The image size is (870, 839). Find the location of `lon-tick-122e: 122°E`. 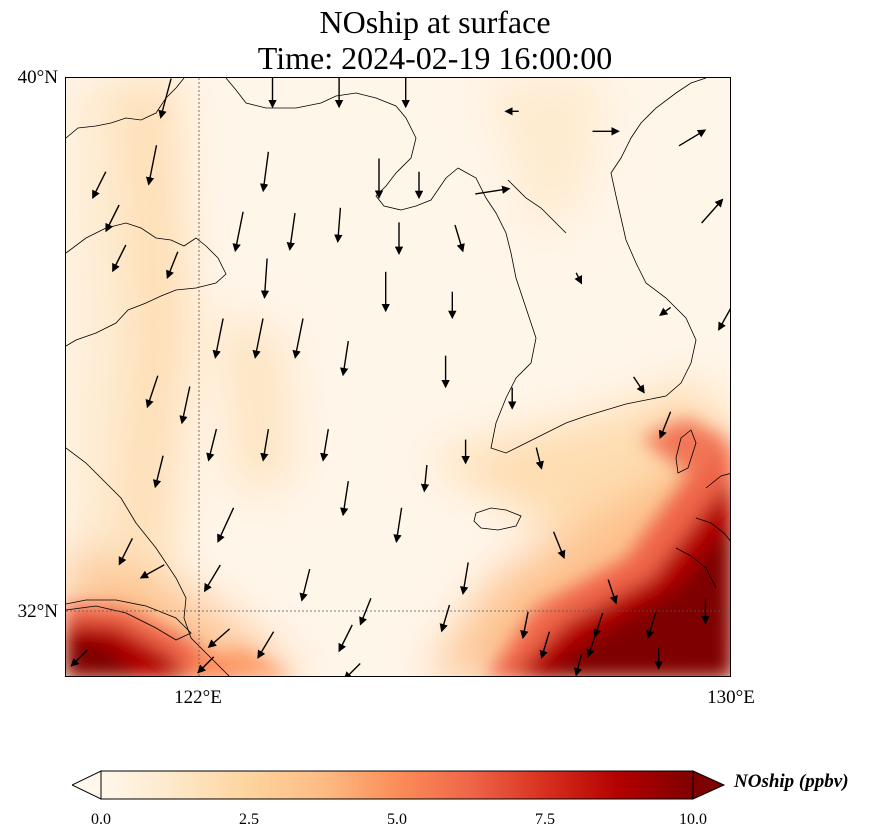

lon-tick-122e: 122°E is located at coordinates (198, 697).